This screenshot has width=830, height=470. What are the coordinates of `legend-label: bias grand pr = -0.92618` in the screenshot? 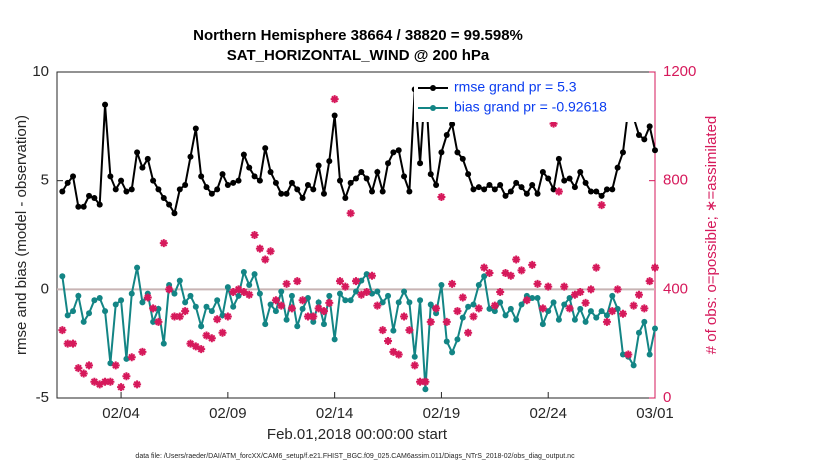 It's located at (530, 107).